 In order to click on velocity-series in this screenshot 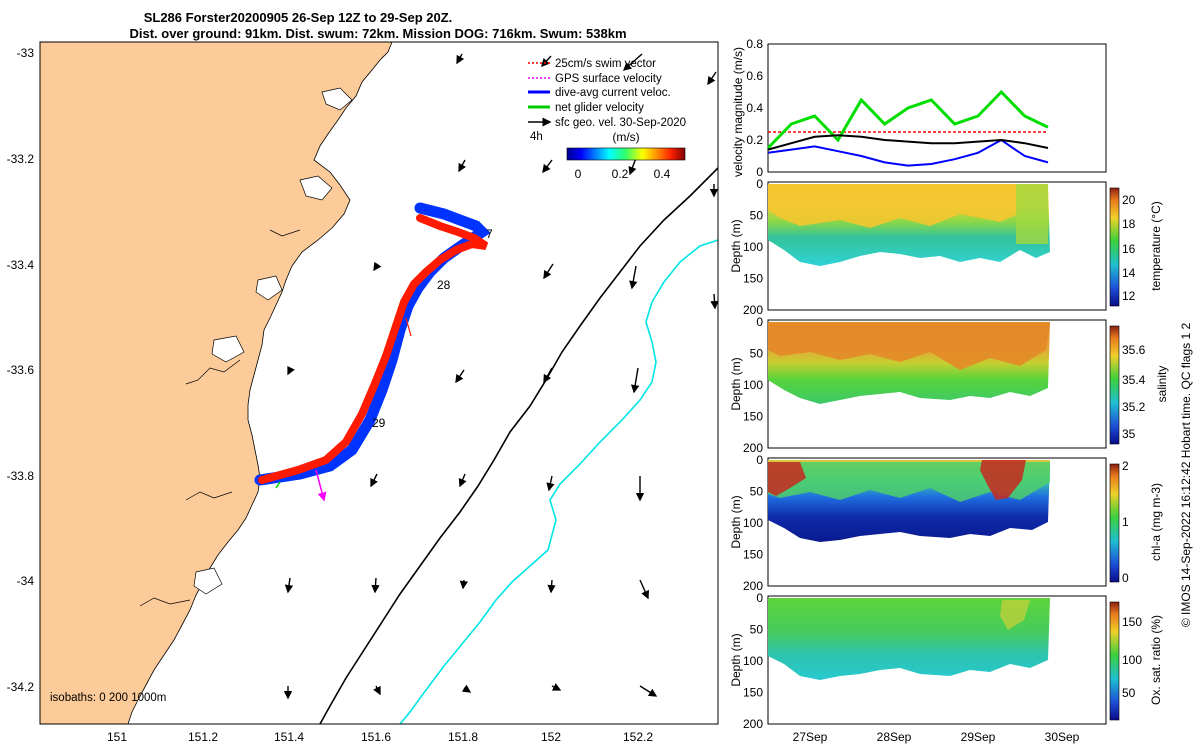, I will do `click(907, 128)`.